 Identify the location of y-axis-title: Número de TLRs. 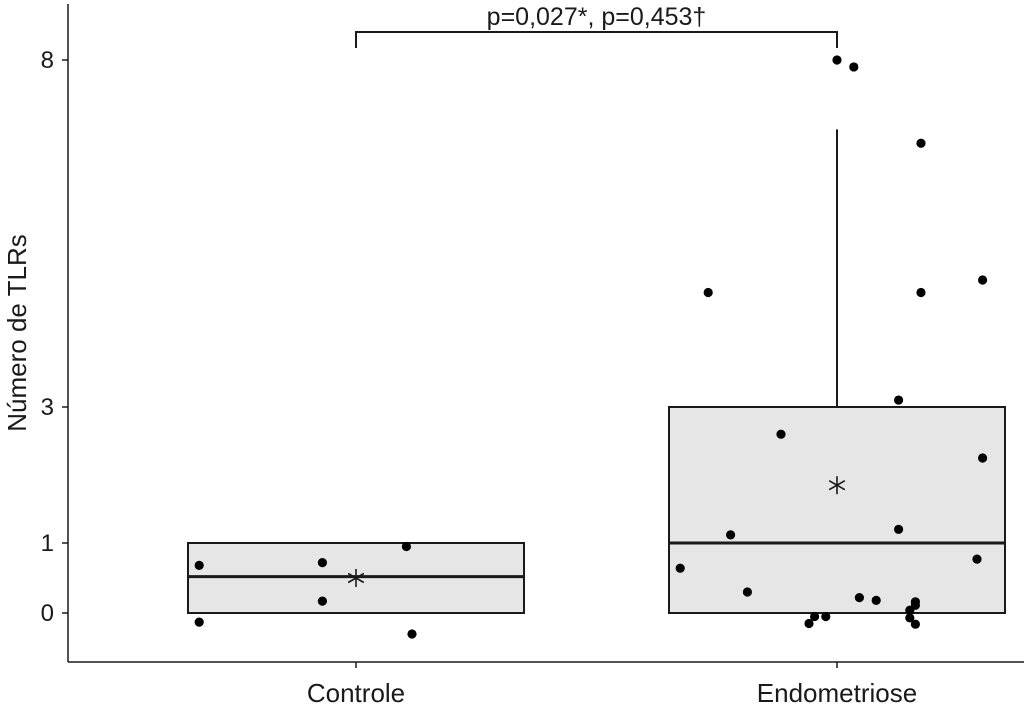
(17, 333).